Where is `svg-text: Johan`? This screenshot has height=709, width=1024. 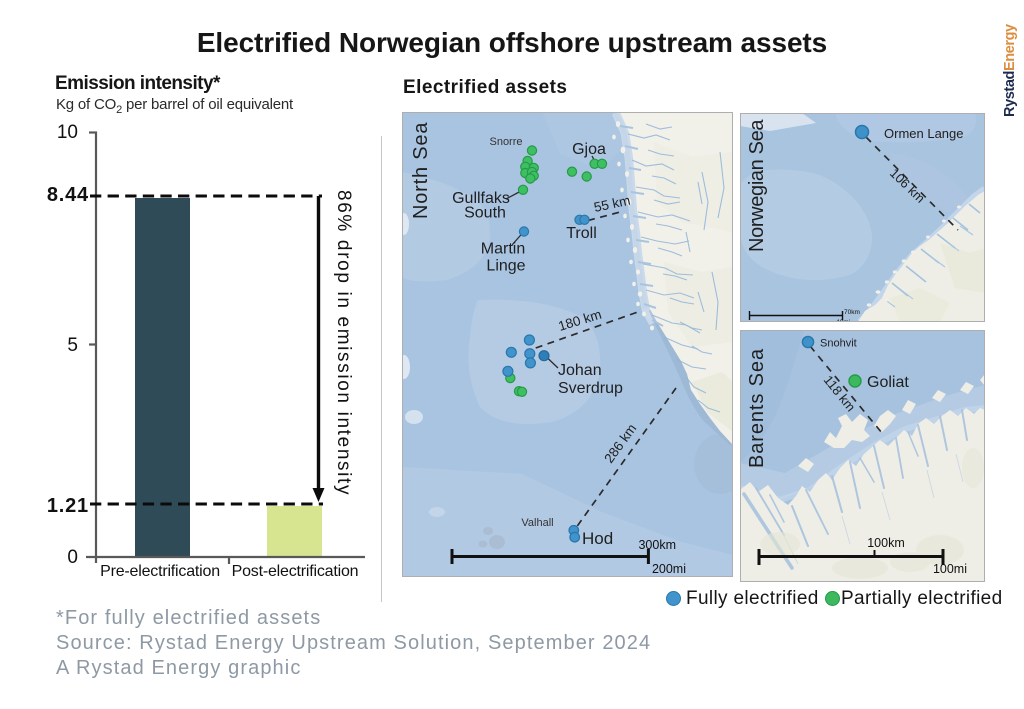 svg-text: Johan is located at coordinates (580, 370).